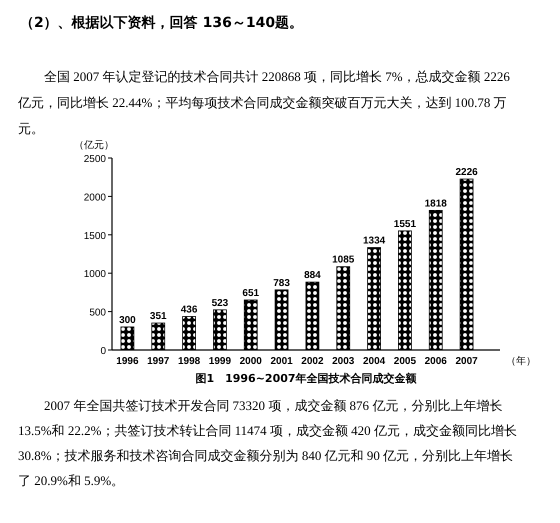  Describe the element at coordinates (95, 236) in the screenshot. I see `y-tick-label: 1500` at that location.